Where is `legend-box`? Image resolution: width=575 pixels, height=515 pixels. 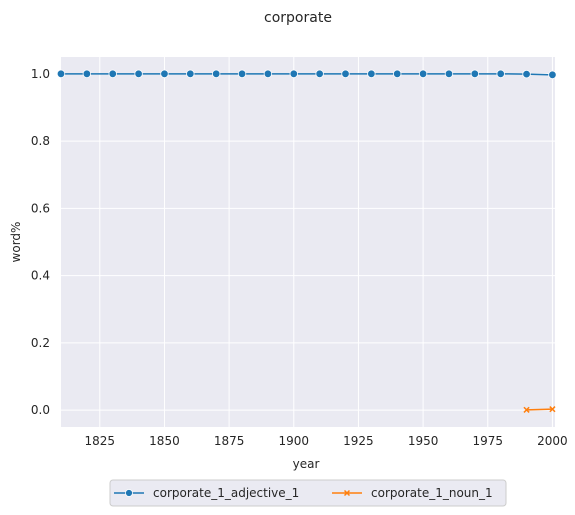
legend-box is located at coordinates (308, 493).